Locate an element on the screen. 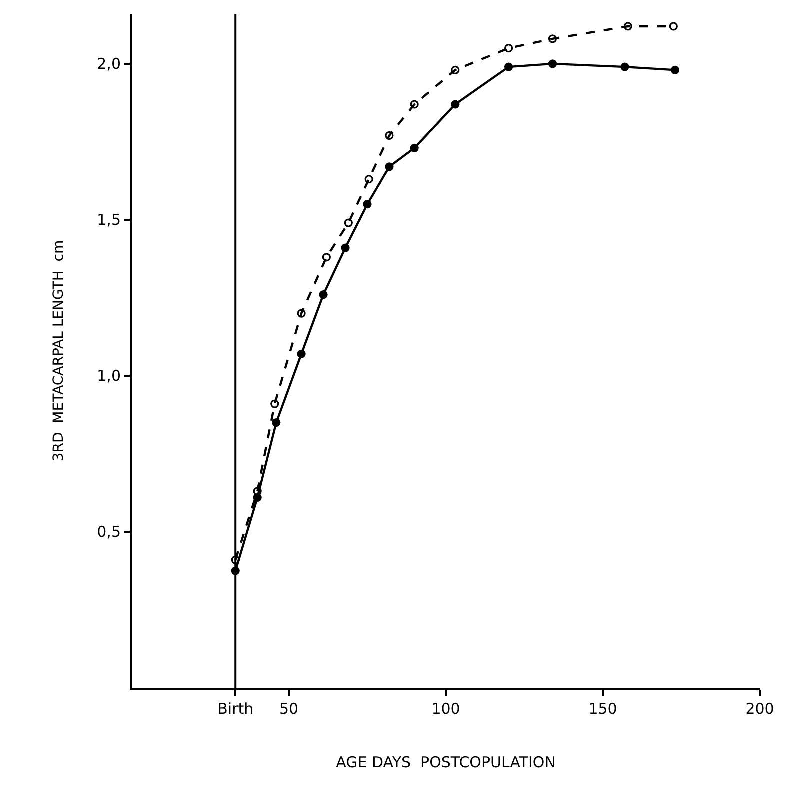 This screenshot has height=789, width=786. x-tick-label: 200 is located at coordinates (760, 709).